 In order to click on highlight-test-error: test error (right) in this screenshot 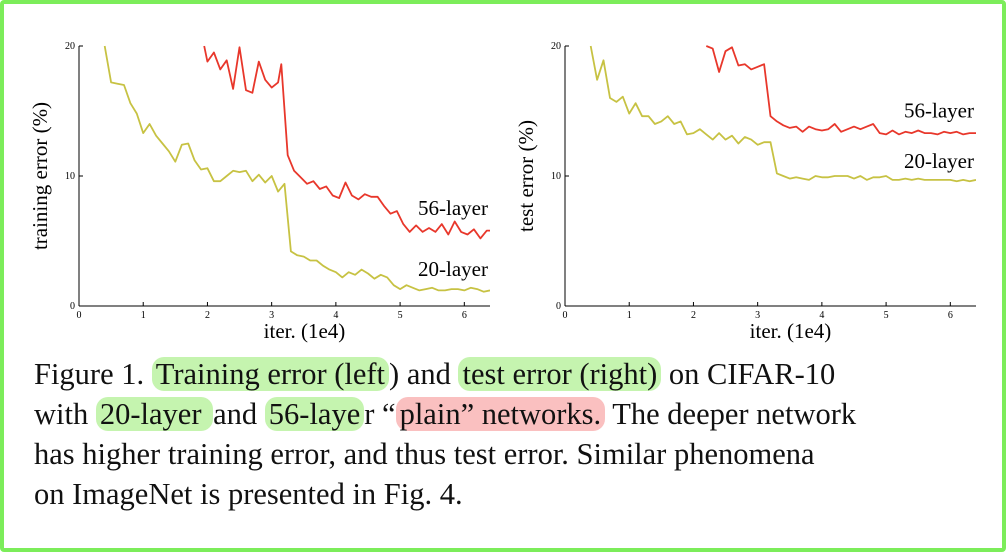, I will do `click(560, 374)`.